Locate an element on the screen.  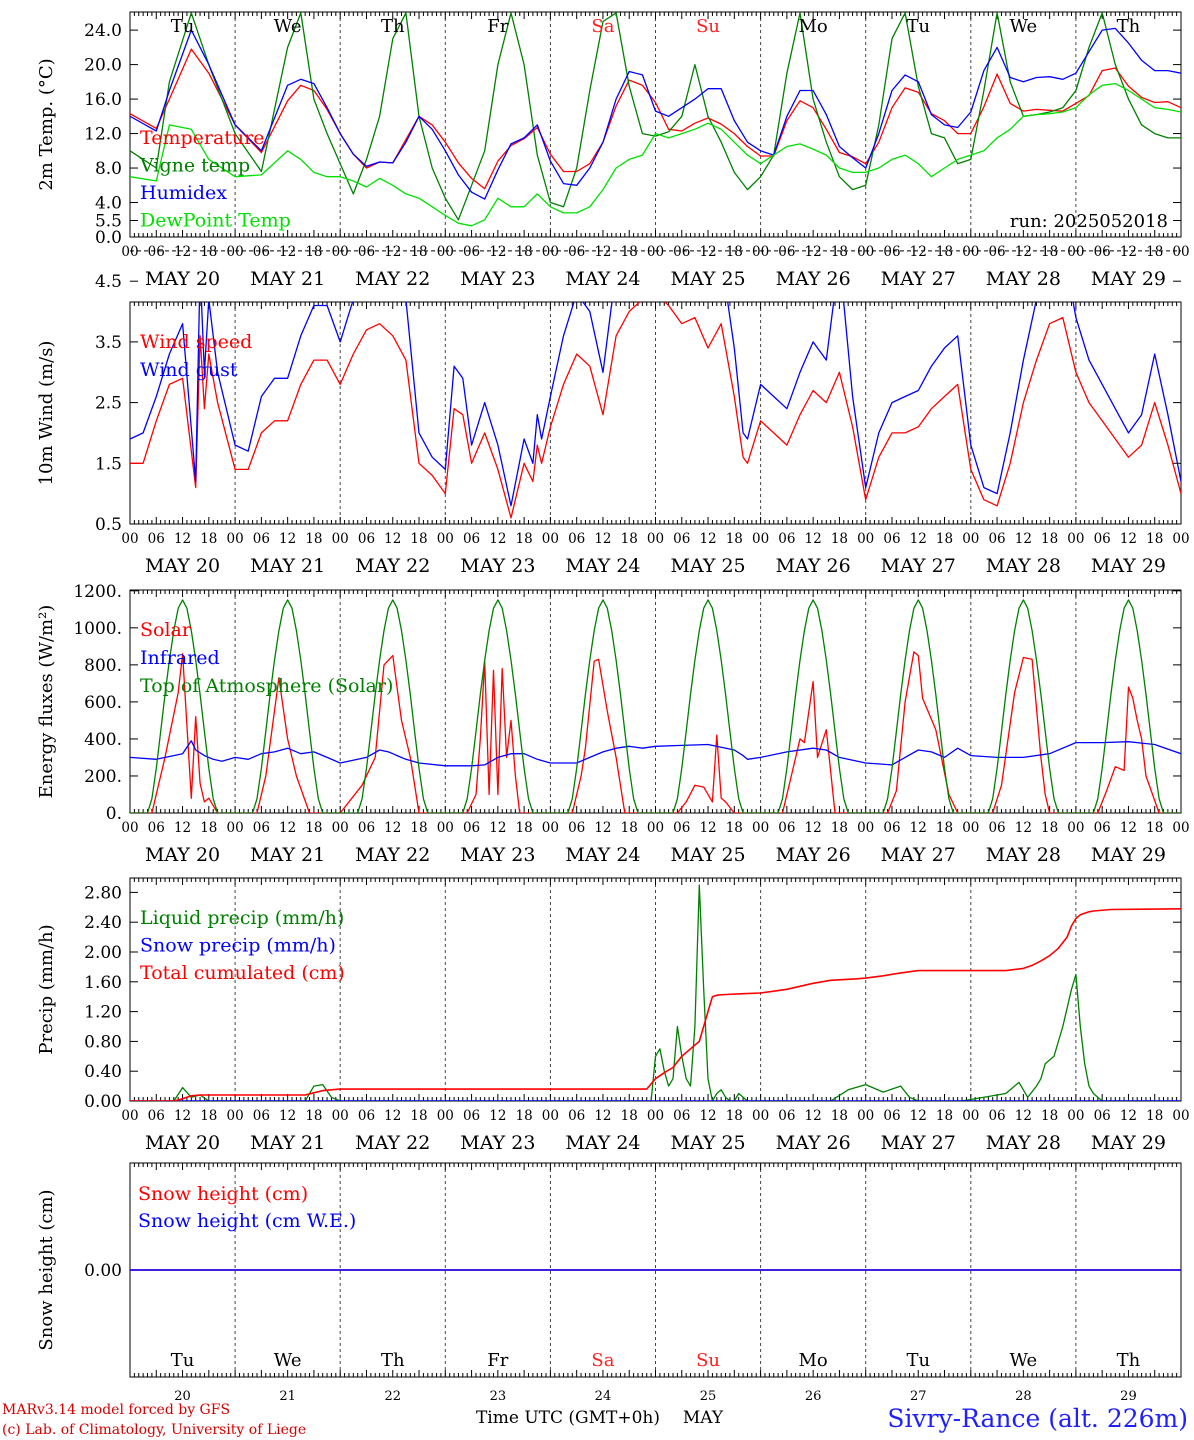
run-annotation: run: 2025052018 is located at coordinates (1089, 221).